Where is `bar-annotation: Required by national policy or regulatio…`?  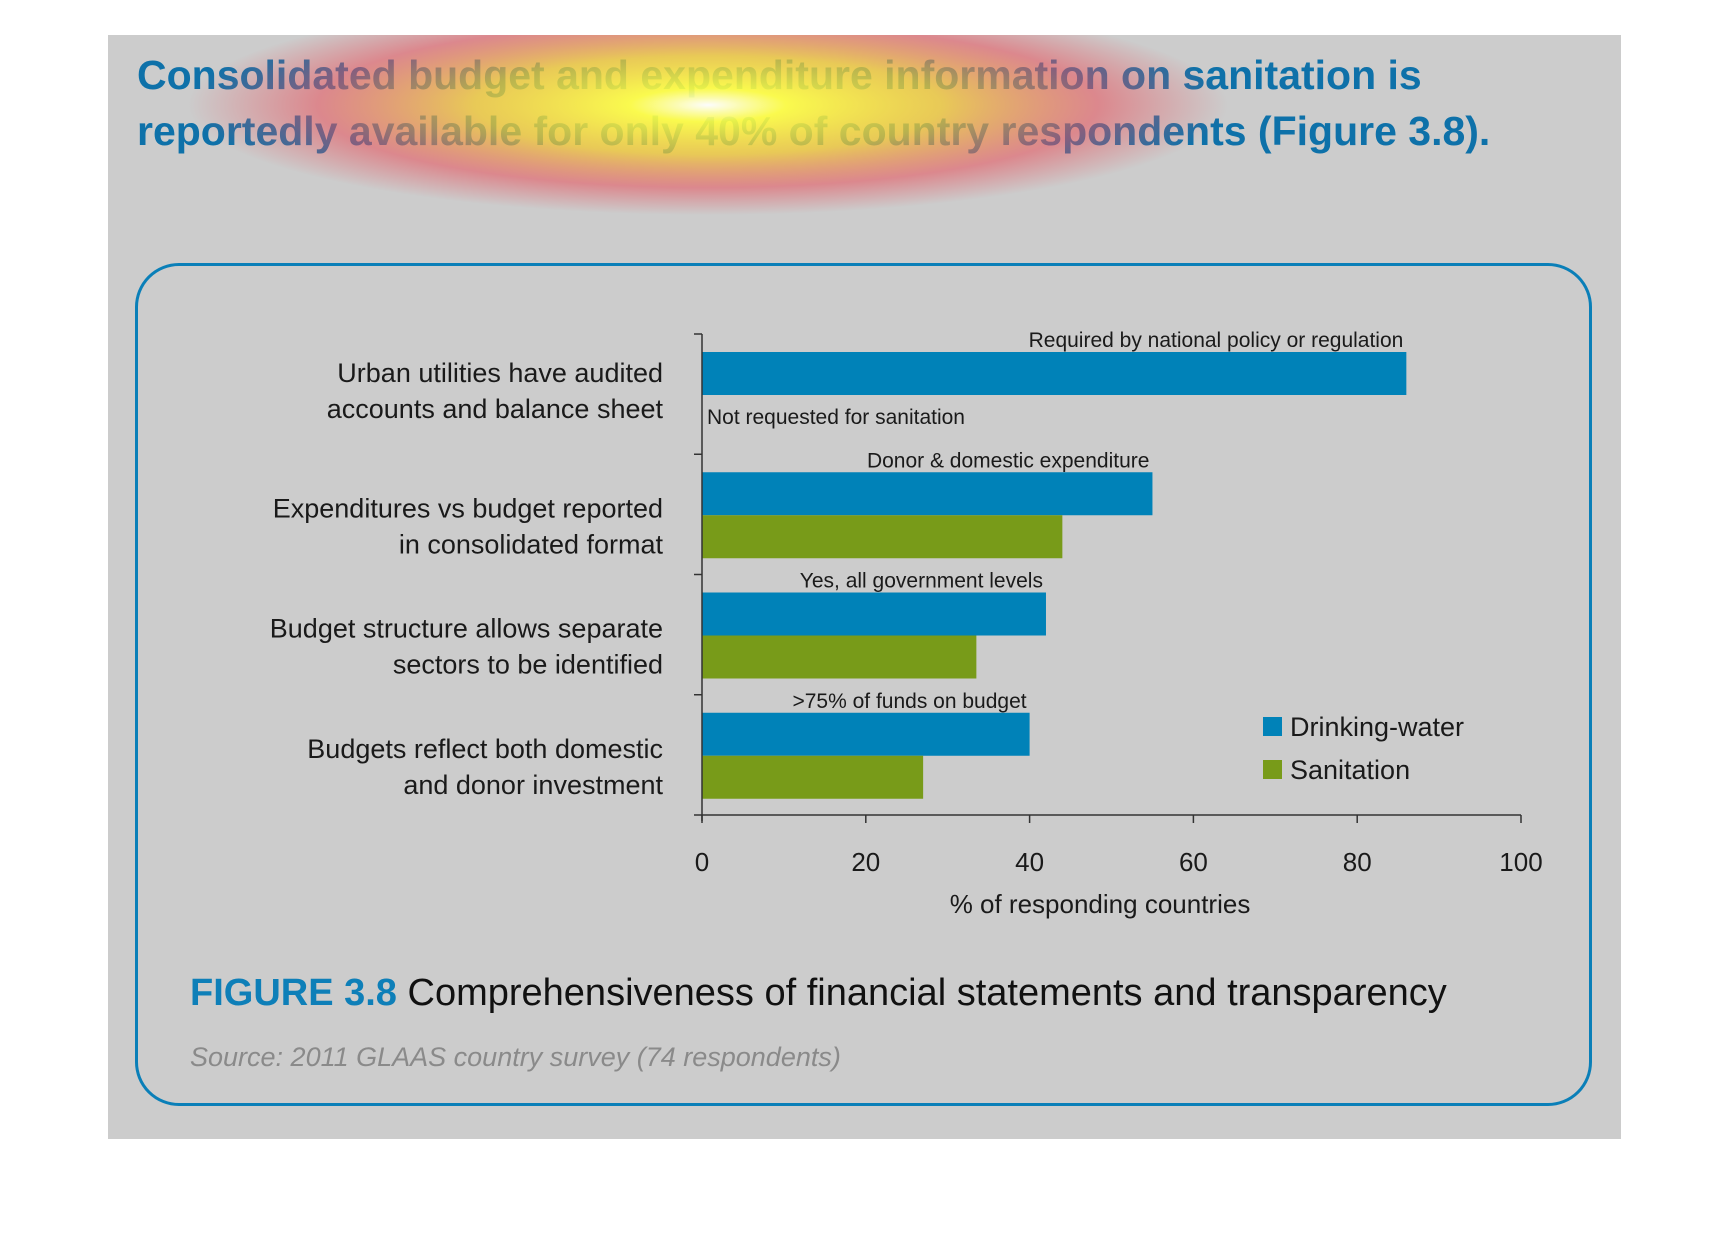 bar-annotation: Required by national policy or regulatio… is located at coordinates (1216, 340).